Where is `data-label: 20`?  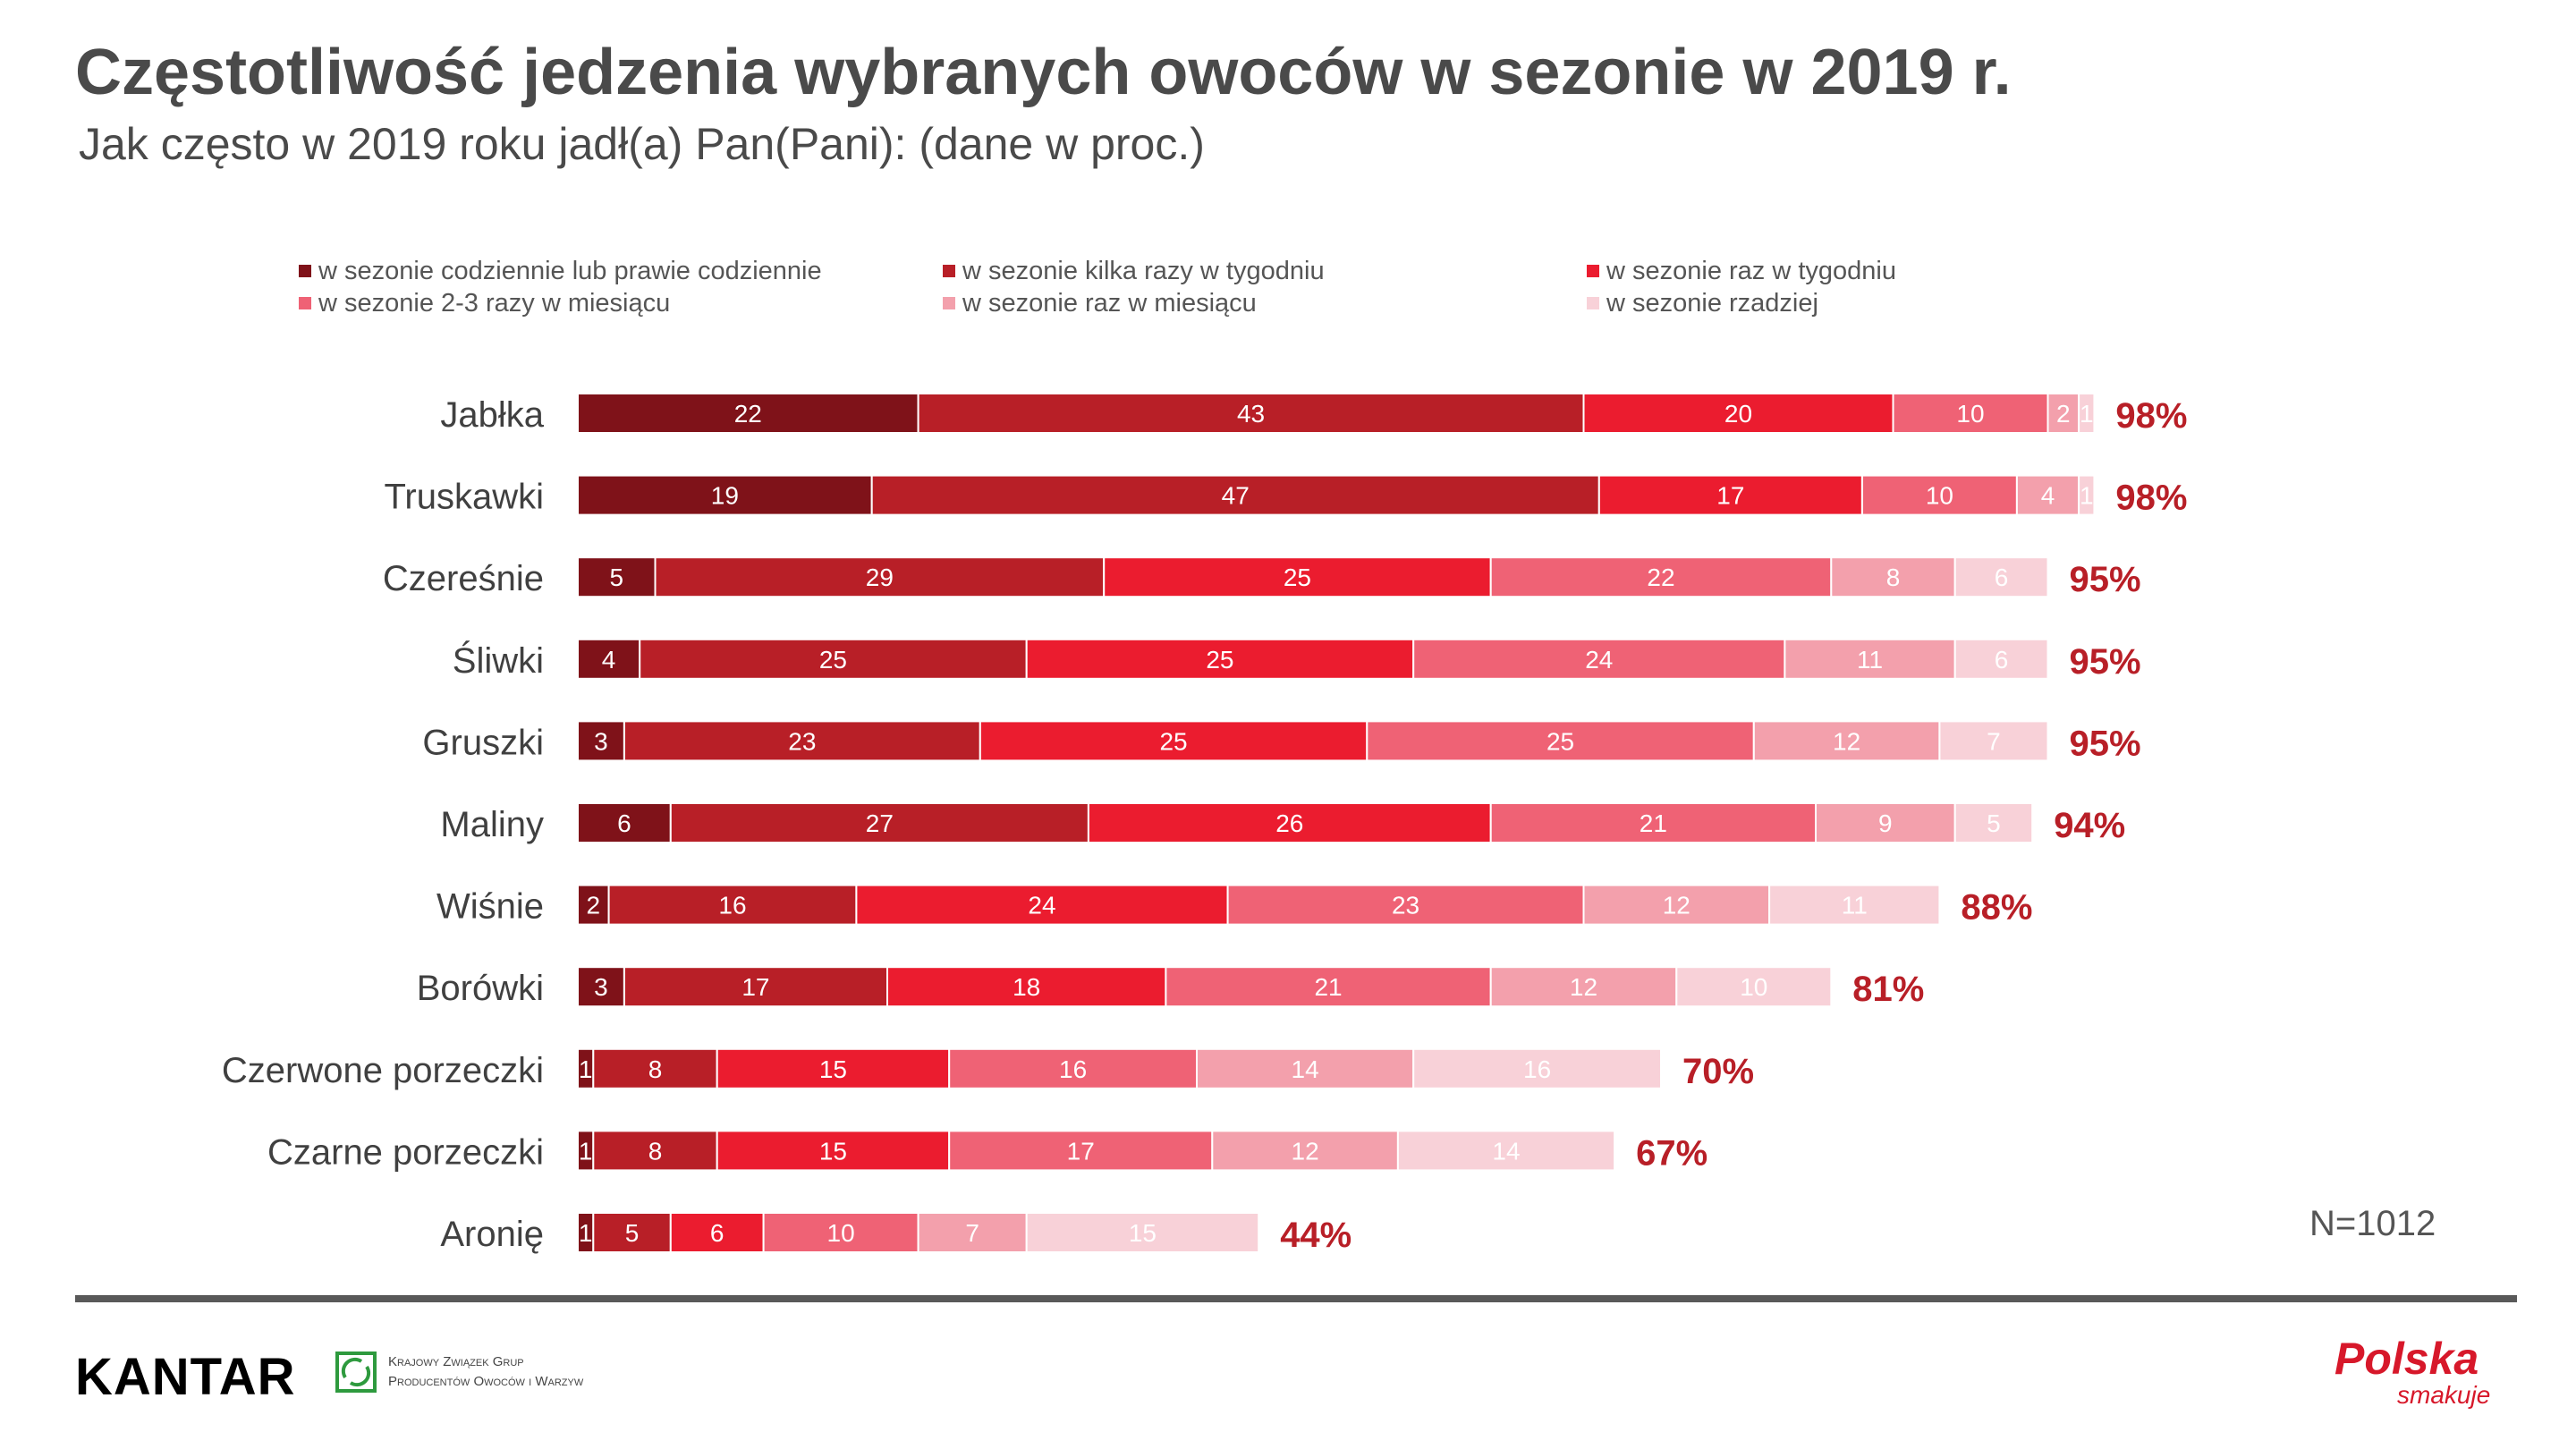 data-label: 20 is located at coordinates (1738, 414).